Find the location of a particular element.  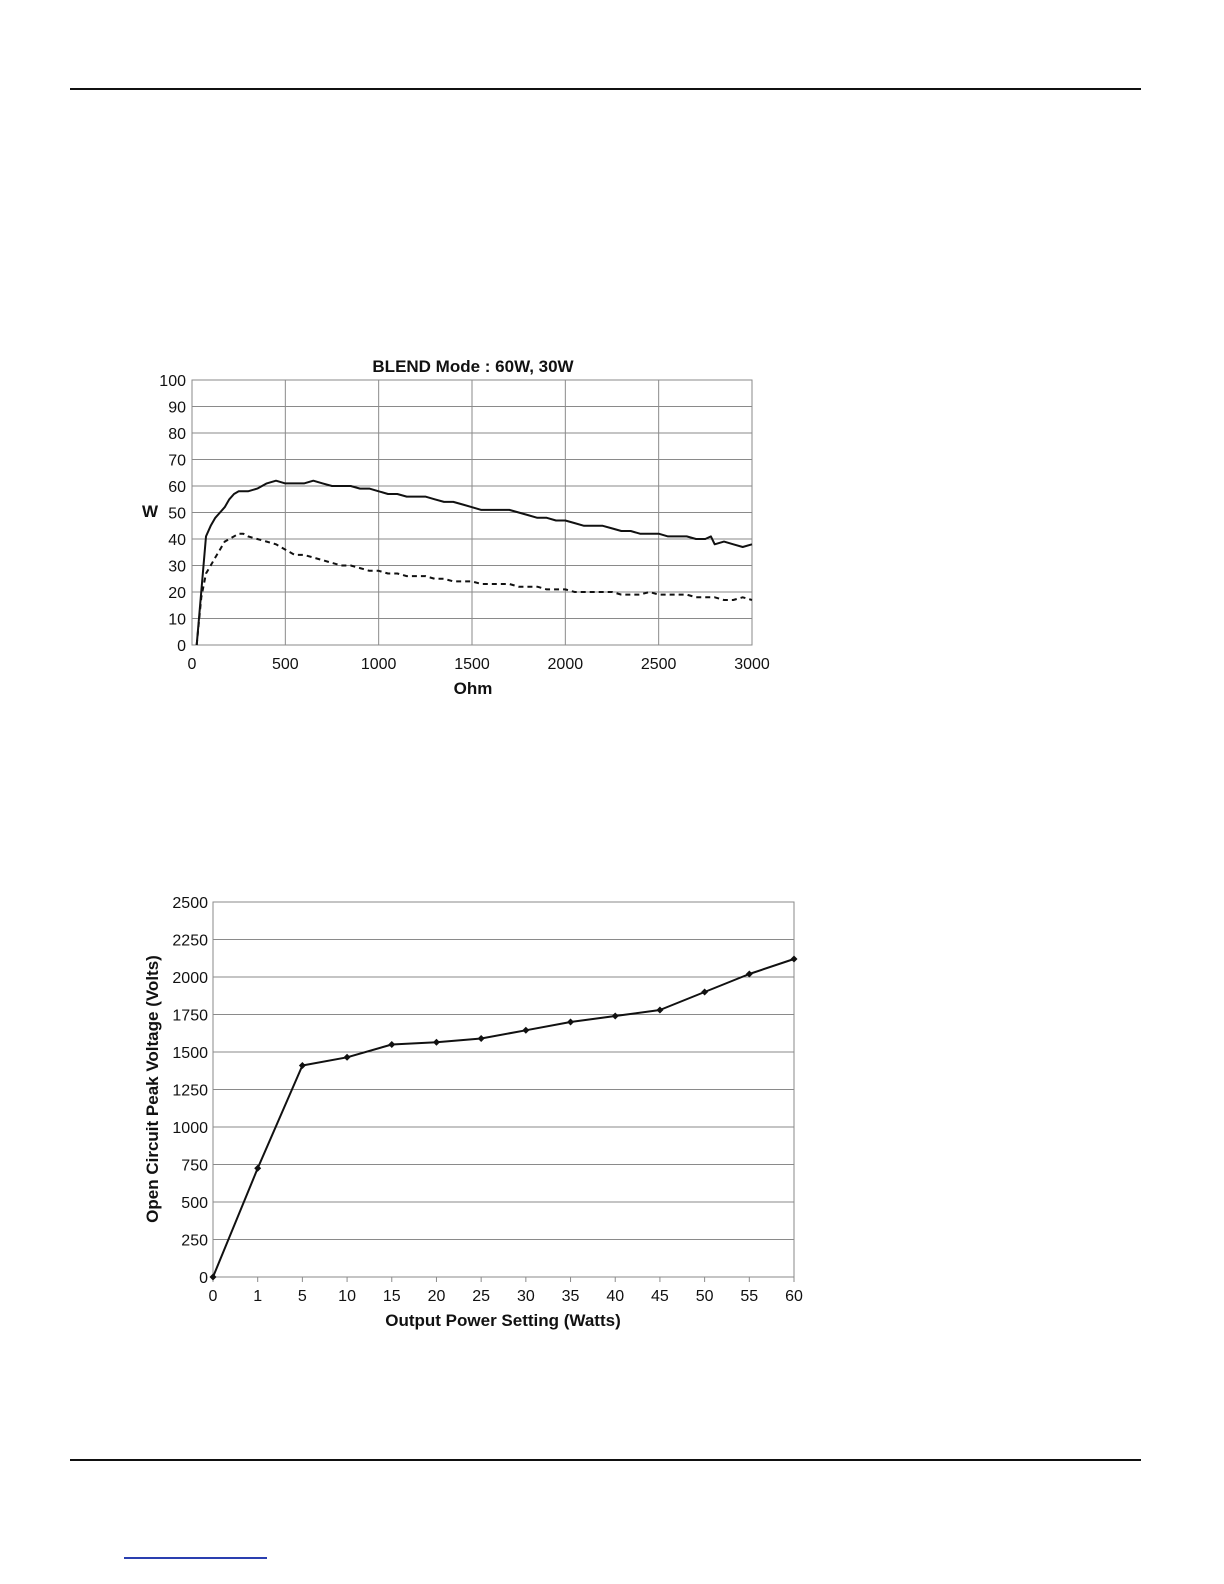

y-tick-label: 2250 is located at coordinates (190, 941).